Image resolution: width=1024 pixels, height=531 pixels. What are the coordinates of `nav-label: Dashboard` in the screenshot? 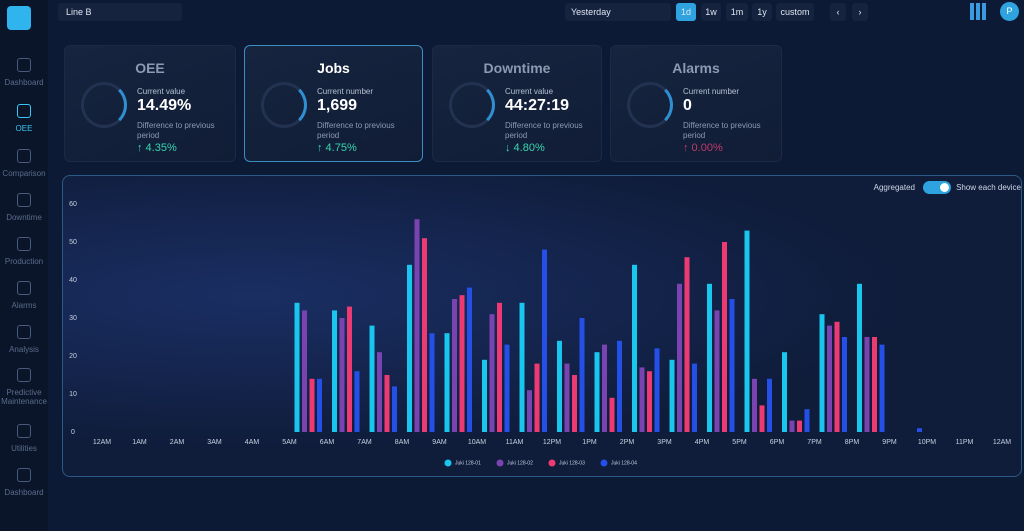 It's located at (24, 82).